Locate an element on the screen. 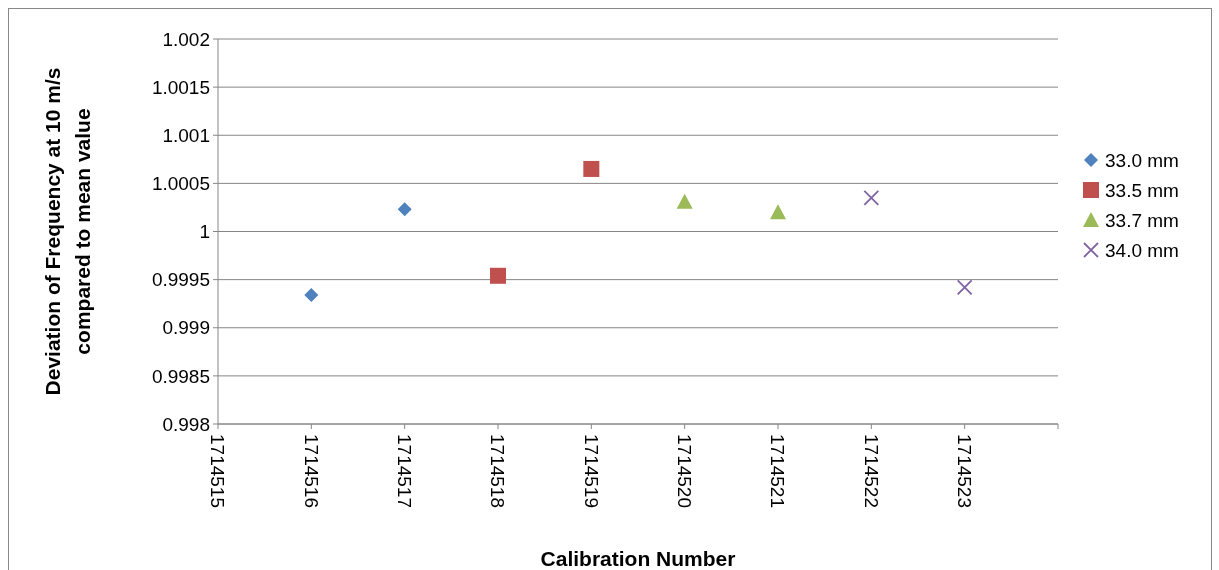  y-tick-label: 1.001 is located at coordinates (186, 135).